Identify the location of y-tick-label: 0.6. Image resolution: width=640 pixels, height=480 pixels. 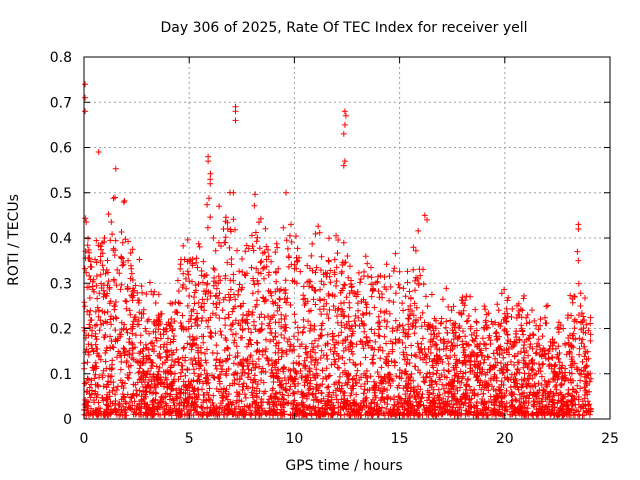
(61, 149).